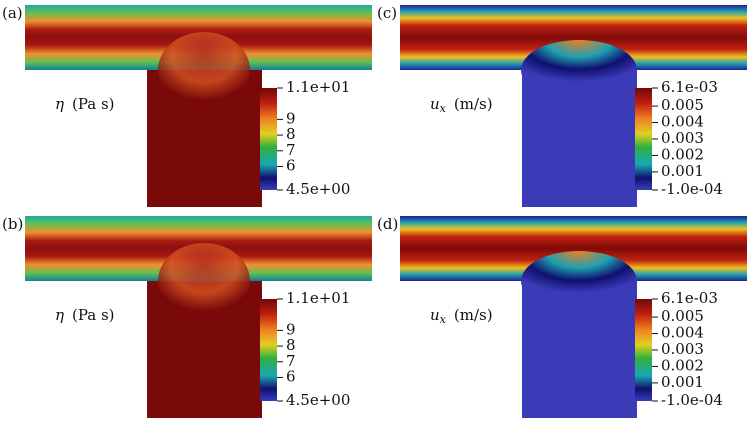 This screenshot has width=747, height=422. Describe the element at coordinates (12, 224) in the screenshot. I see `panel-label: (b)` at that location.